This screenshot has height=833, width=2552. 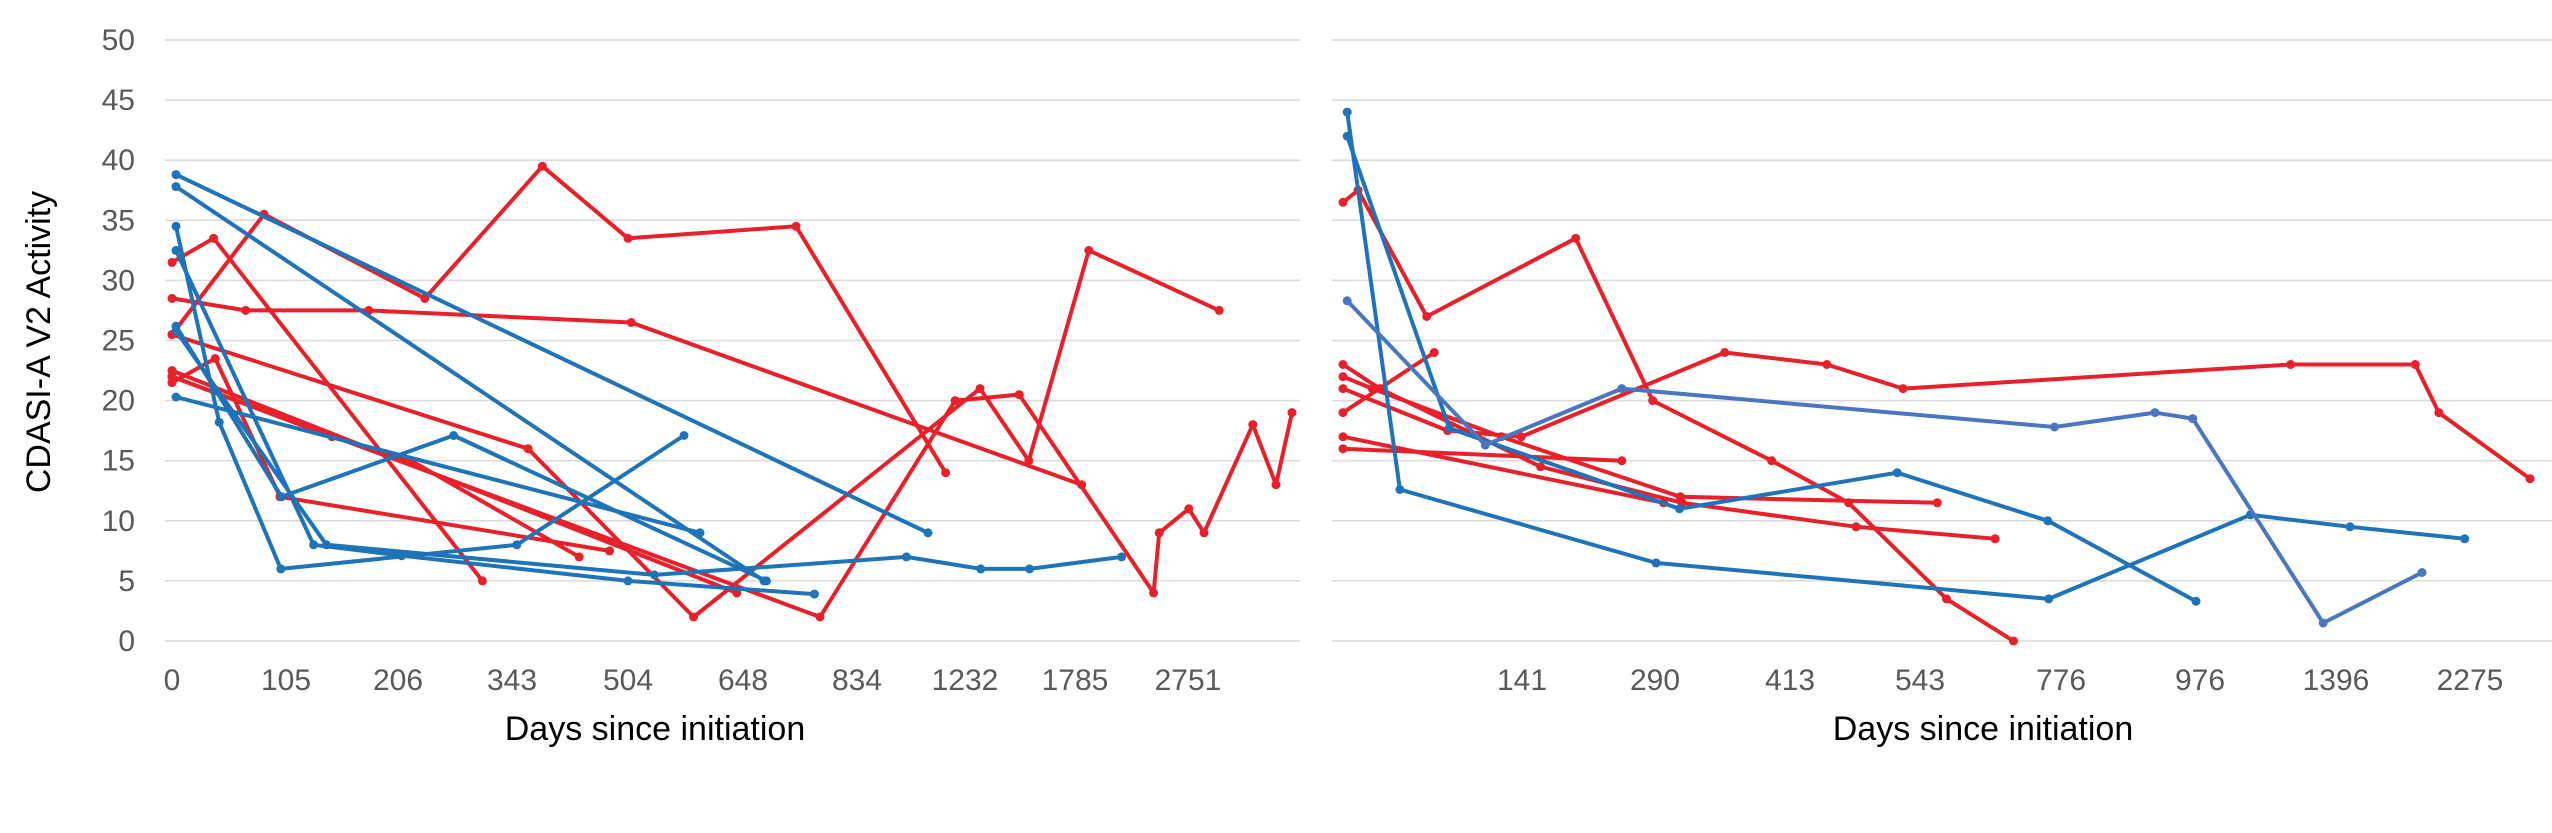 What do you see at coordinates (286, 680) in the screenshot?
I see `x-tick-label: 105` at bounding box center [286, 680].